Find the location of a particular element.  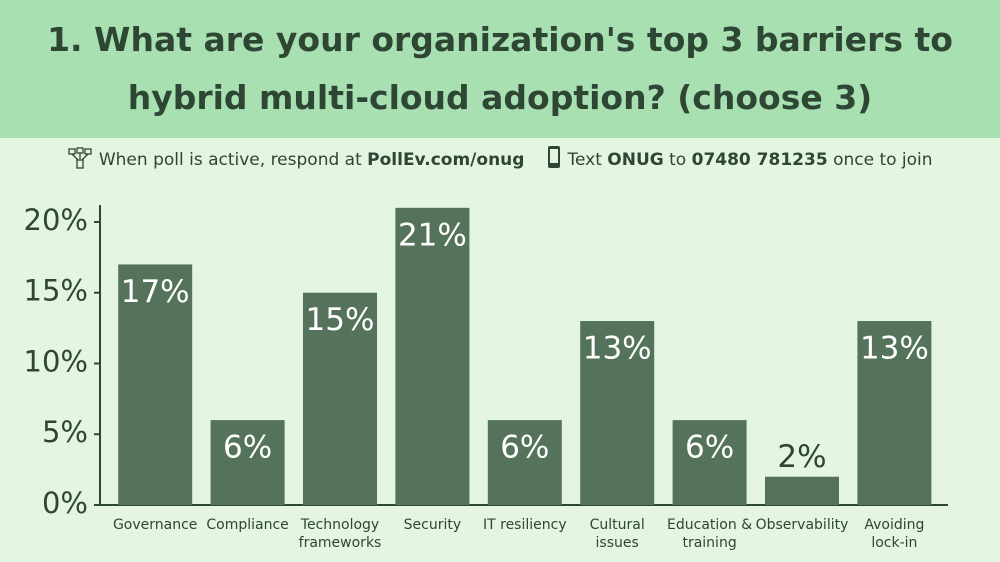

web-text: When poll is active, respond at is located at coordinates (230, 160).